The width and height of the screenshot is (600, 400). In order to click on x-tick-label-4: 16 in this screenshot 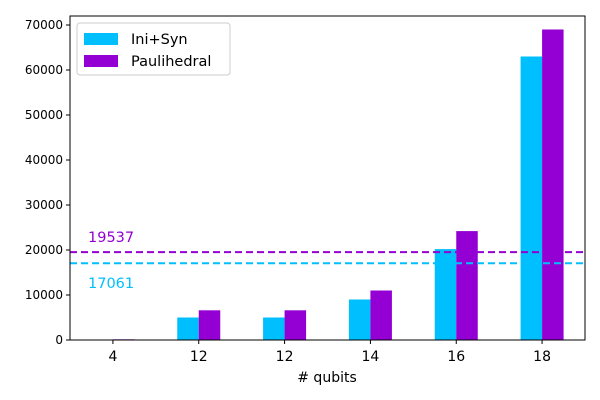, I will do `click(456, 357)`.